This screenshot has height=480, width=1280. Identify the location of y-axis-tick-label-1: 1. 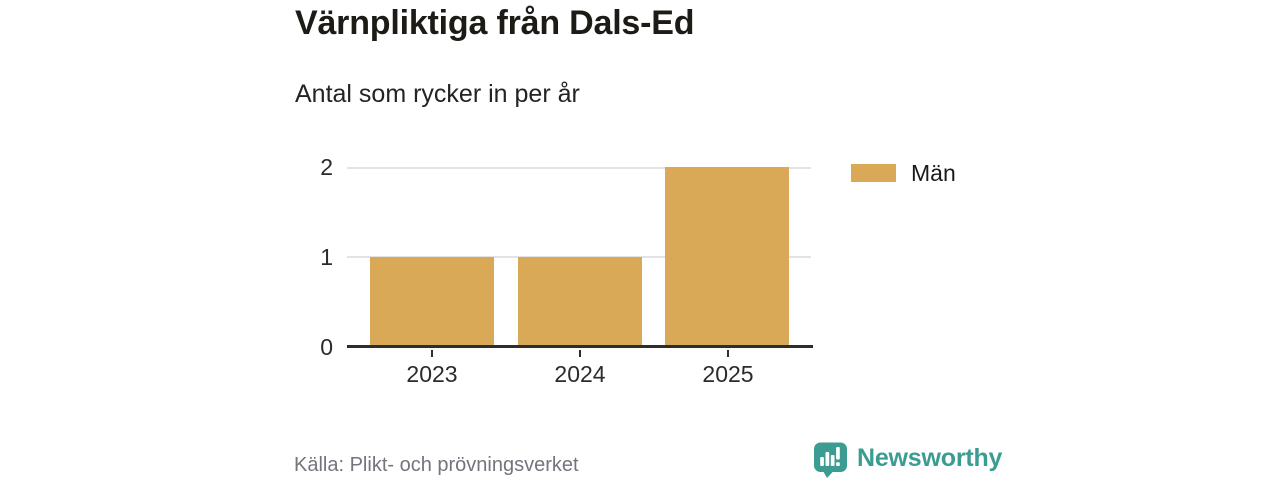
(326, 257).